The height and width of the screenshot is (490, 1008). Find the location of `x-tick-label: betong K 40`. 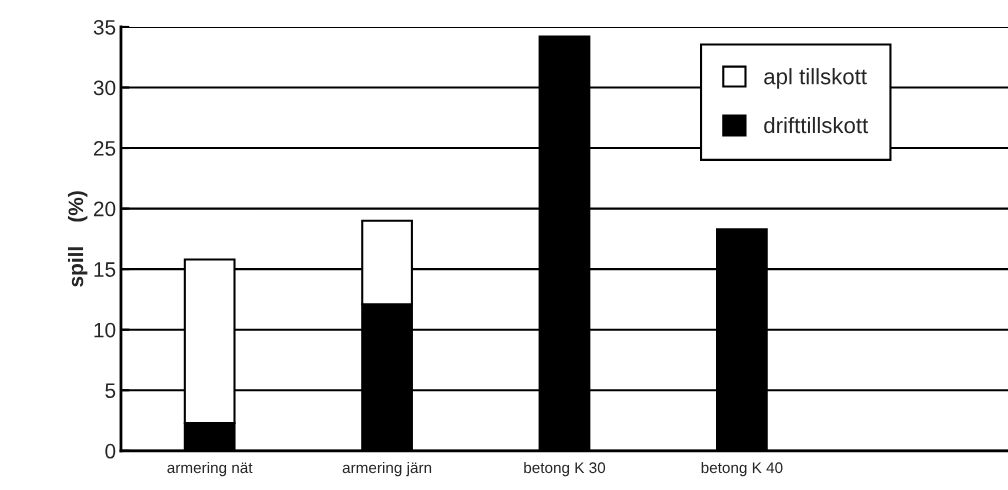

x-tick-label: betong K 40 is located at coordinates (742, 469).